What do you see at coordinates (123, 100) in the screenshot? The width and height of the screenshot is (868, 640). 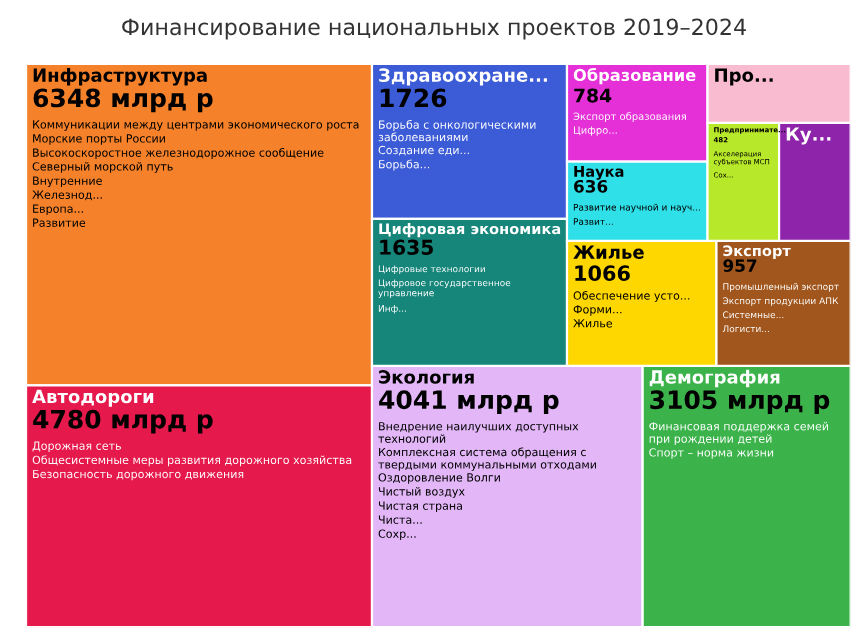 I see `data-label: 6348 млрд р` at bounding box center [123, 100].